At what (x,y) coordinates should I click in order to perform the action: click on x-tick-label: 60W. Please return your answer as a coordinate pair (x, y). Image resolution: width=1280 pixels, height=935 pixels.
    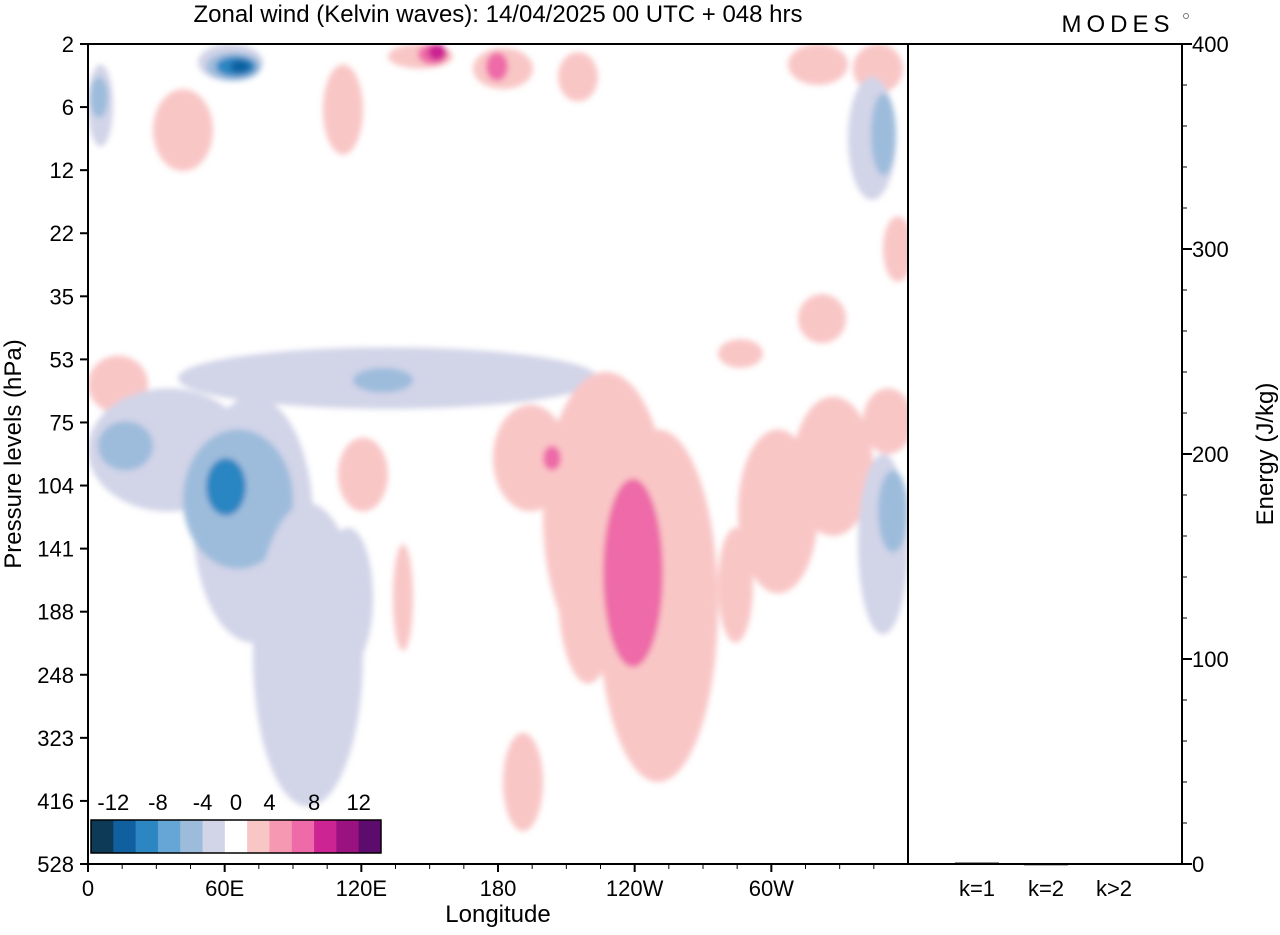
    Looking at the image, I should click on (771, 888).